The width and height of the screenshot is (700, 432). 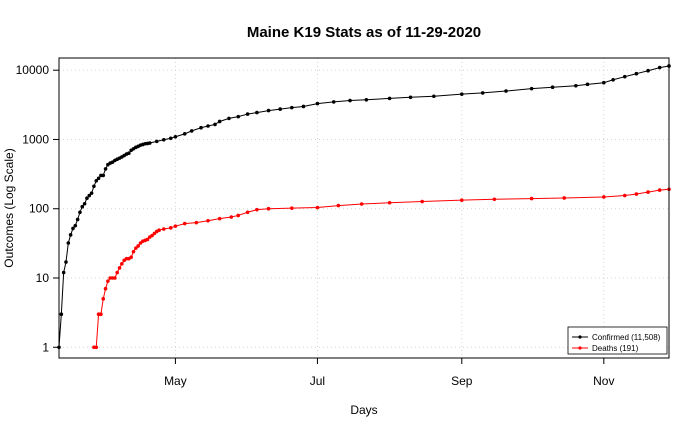 What do you see at coordinates (175, 381) in the screenshot?
I see `x-tick-label: May` at bounding box center [175, 381].